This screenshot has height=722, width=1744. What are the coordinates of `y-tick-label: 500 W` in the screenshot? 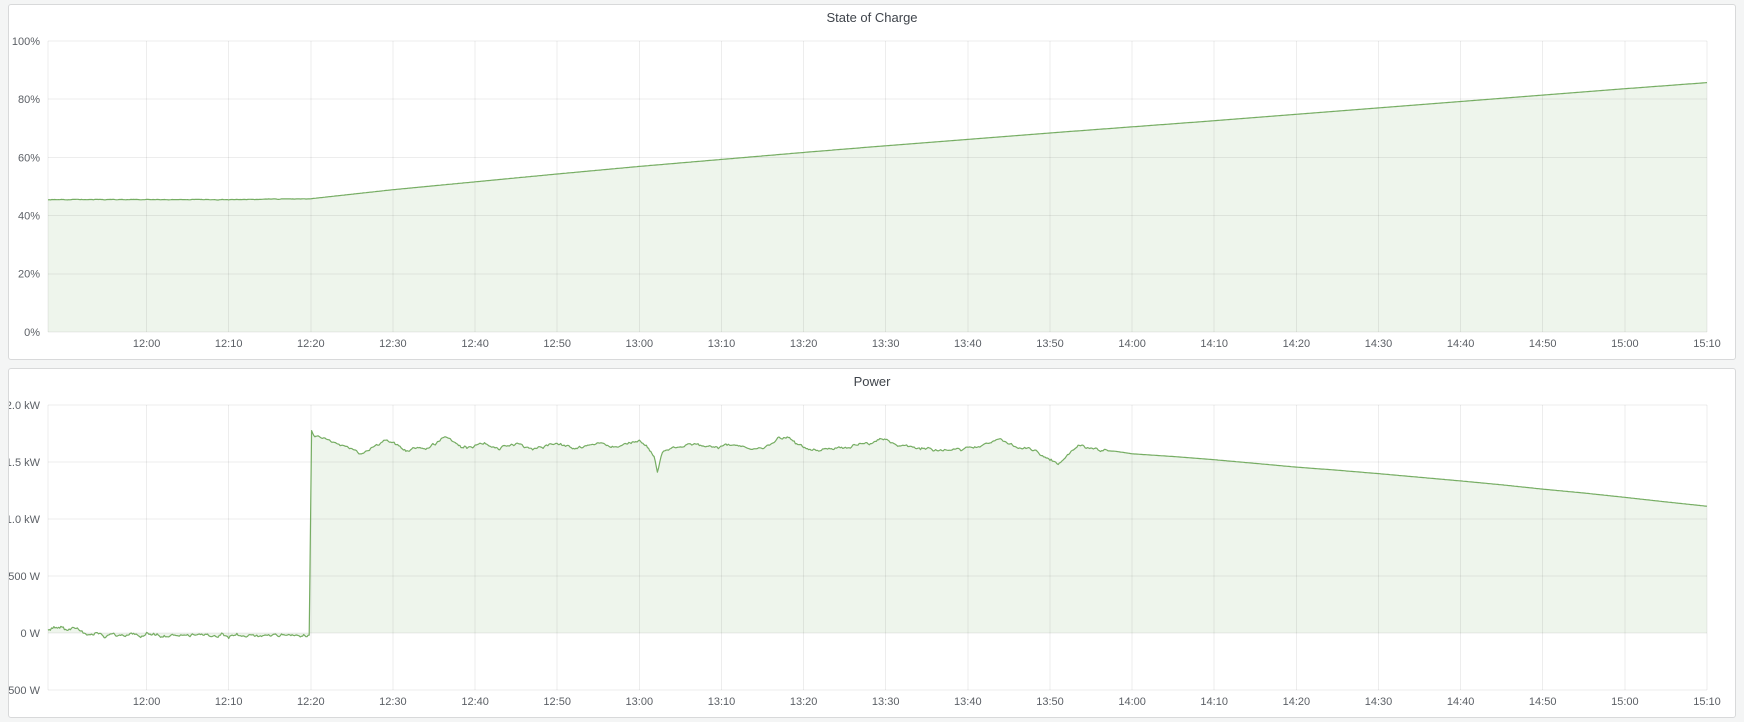 It's located at (25, 577).